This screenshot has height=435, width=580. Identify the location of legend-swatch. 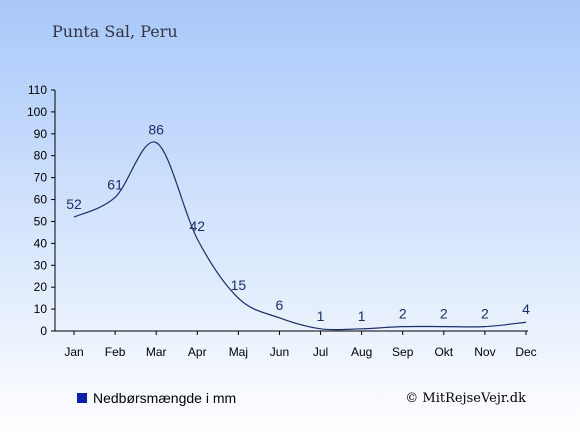
(82, 398).